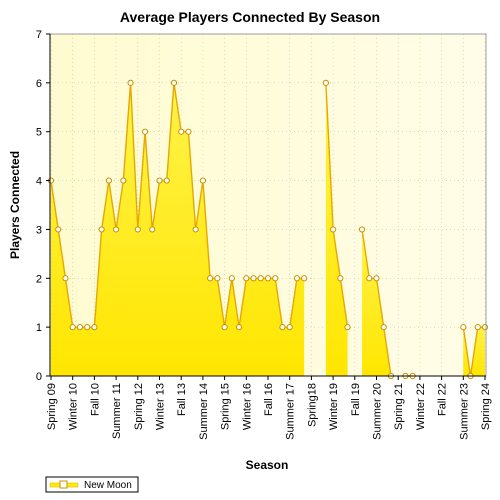 Image resolution: width=500 pixels, height=500 pixels. What do you see at coordinates (269, 399) in the screenshot?
I see `x-tick-label: Fall 16` at bounding box center [269, 399].